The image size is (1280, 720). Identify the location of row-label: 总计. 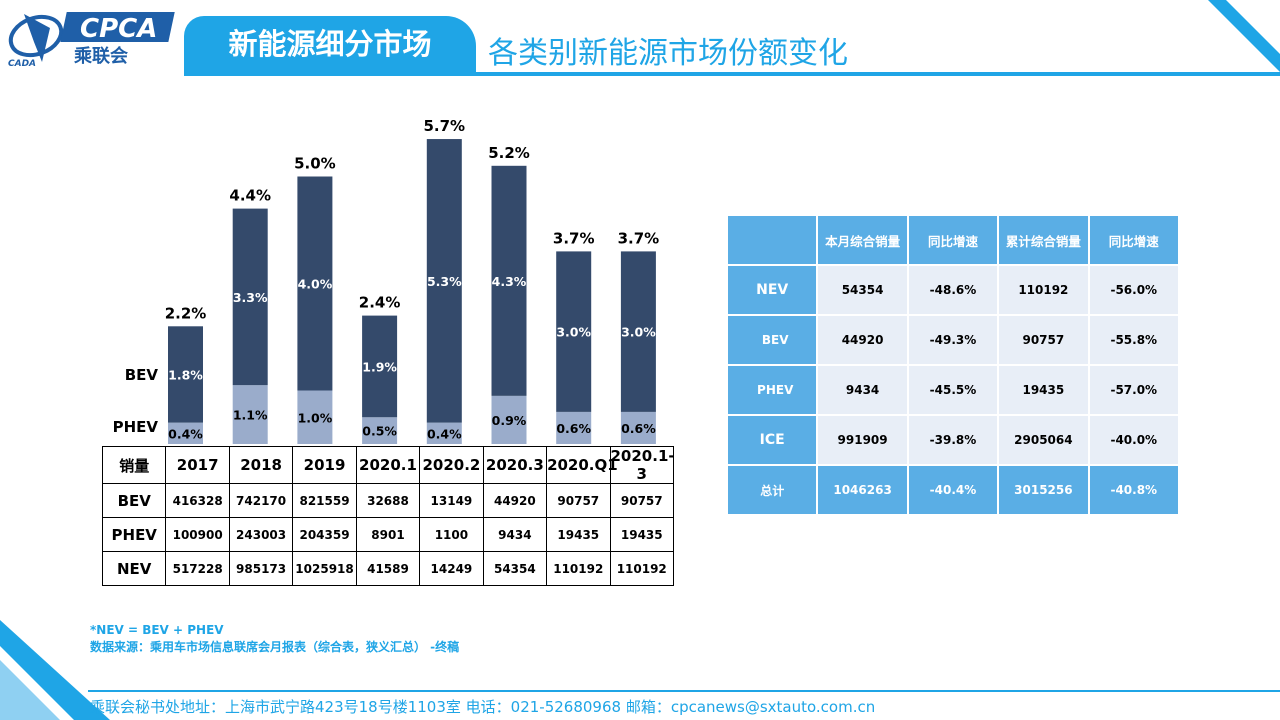
(772, 490).